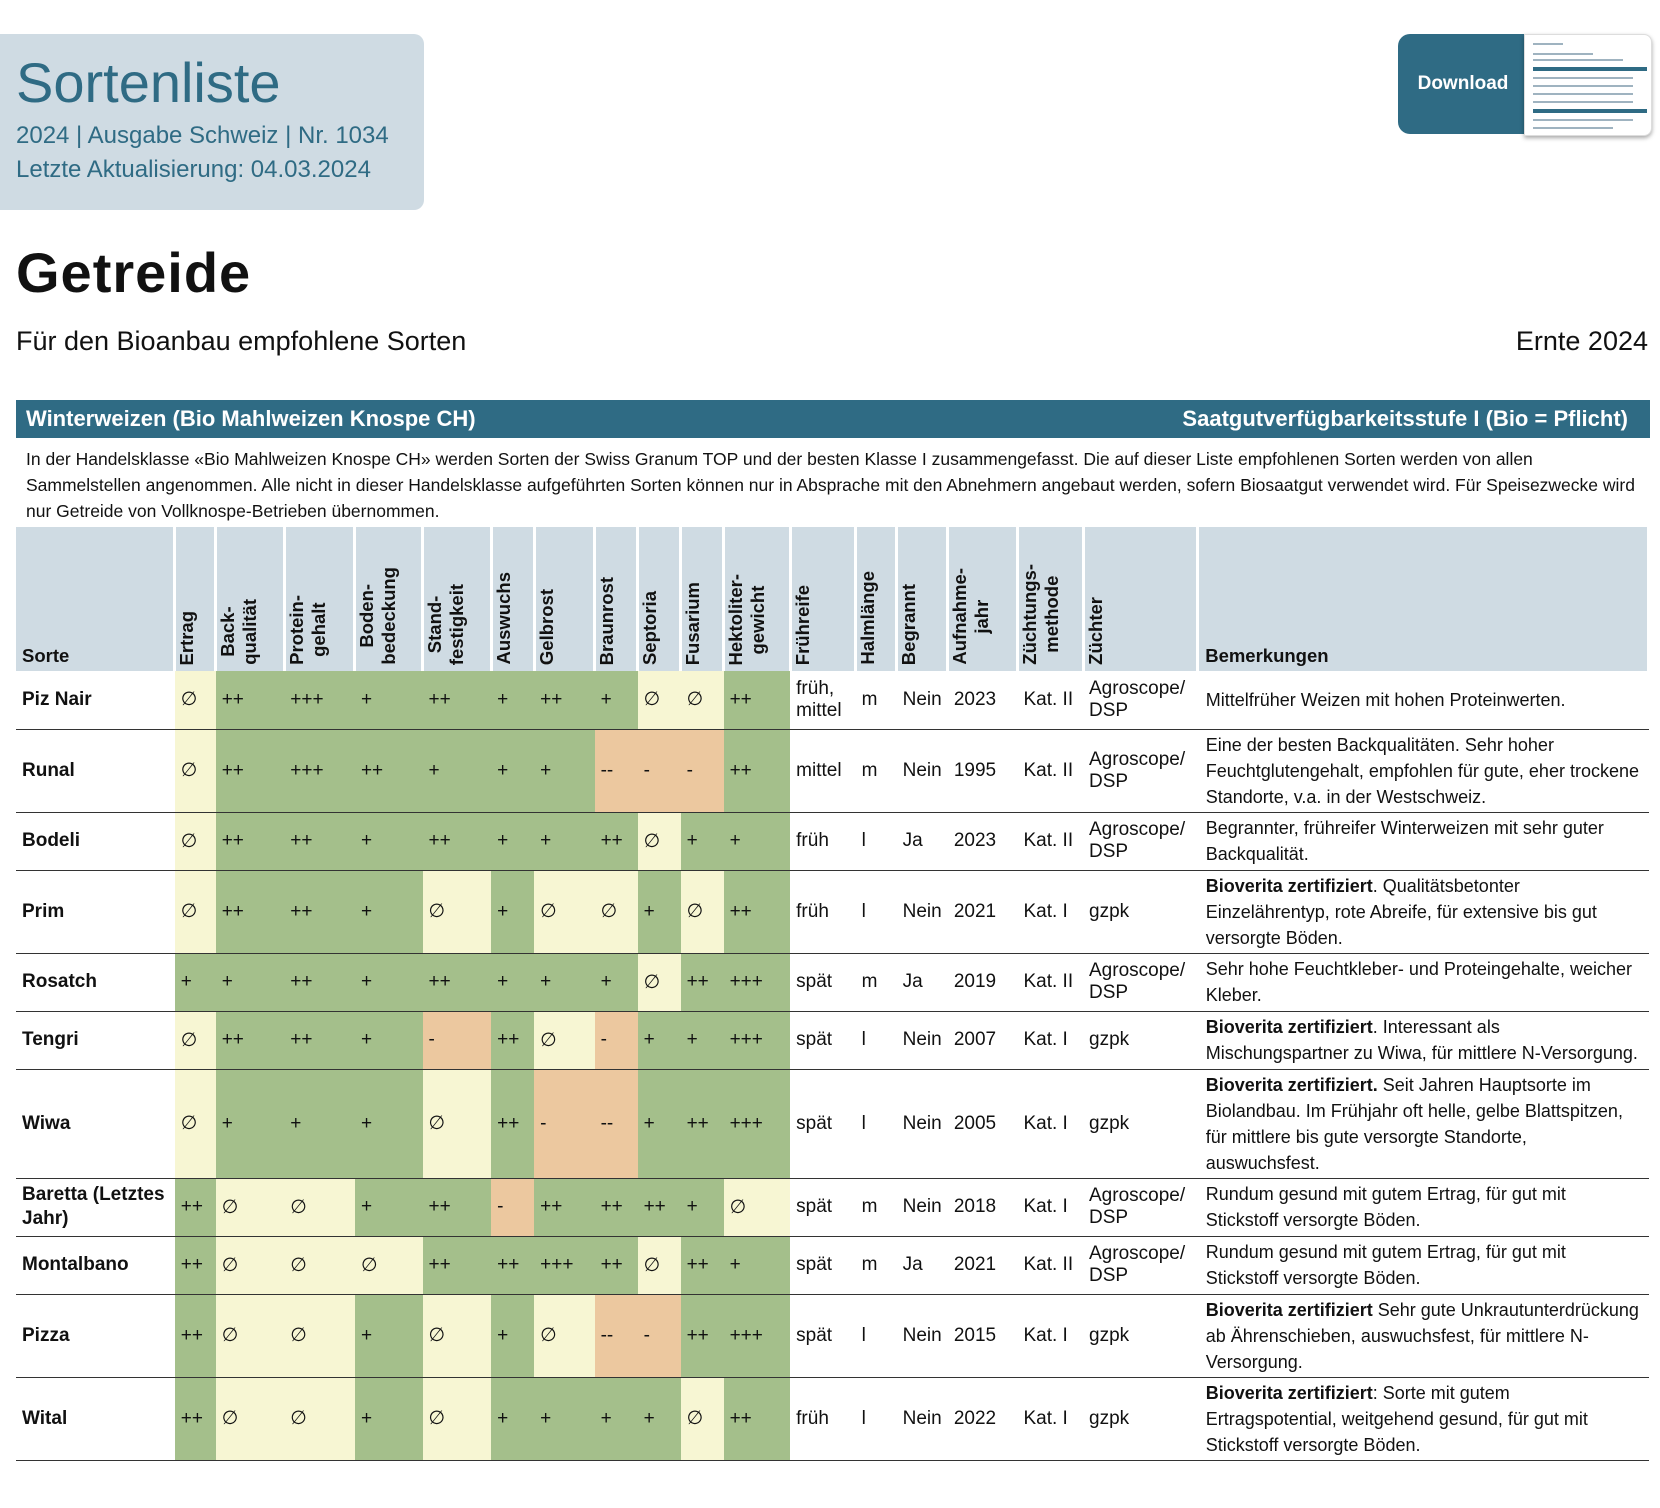 Image resolution: width=1660 pixels, height=1508 pixels. Describe the element at coordinates (1140, 771) in the screenshot. I see `breeder-cell: Agroscope/ DSP` at that location.